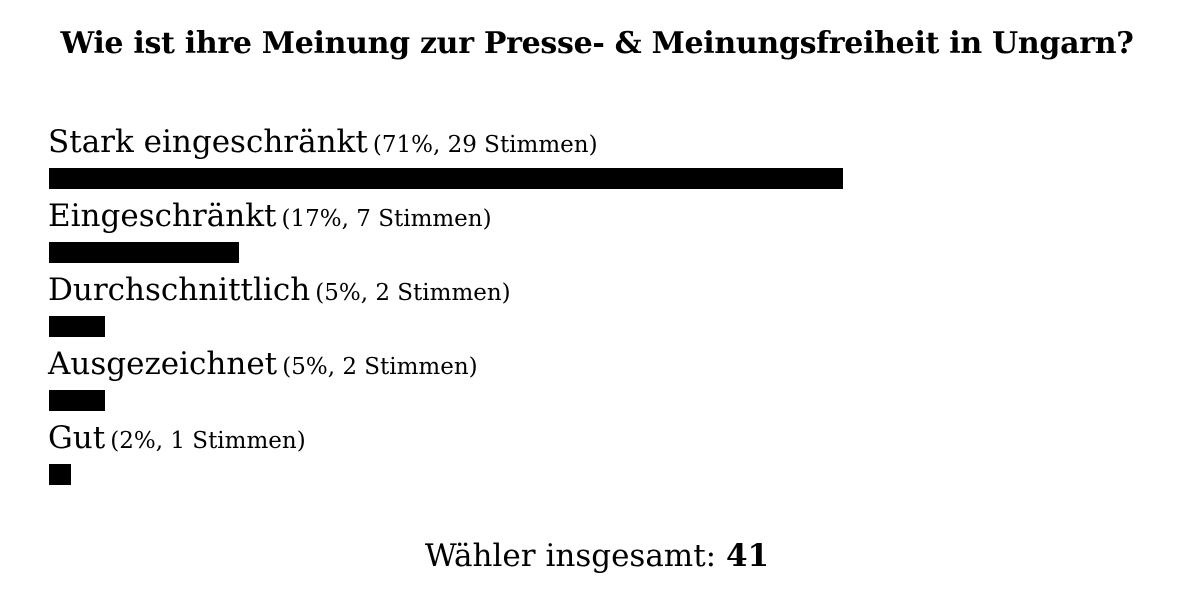  Describe the element at coordinates (598, 455) in the screenshot. I see `poll-option: Gut (2%, 1 Stimmen)` at that location.